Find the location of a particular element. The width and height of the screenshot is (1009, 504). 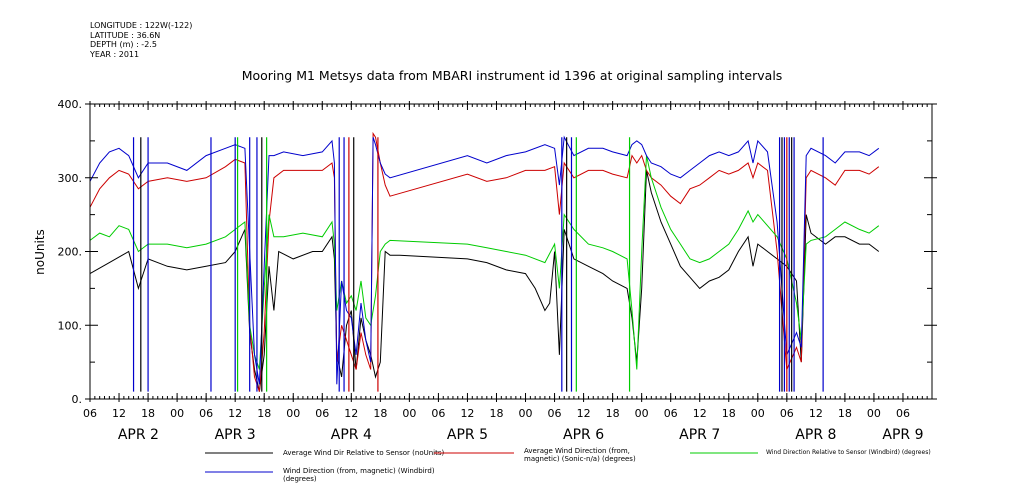

y-tick-label: 100. is located at coordinates (70, 325).